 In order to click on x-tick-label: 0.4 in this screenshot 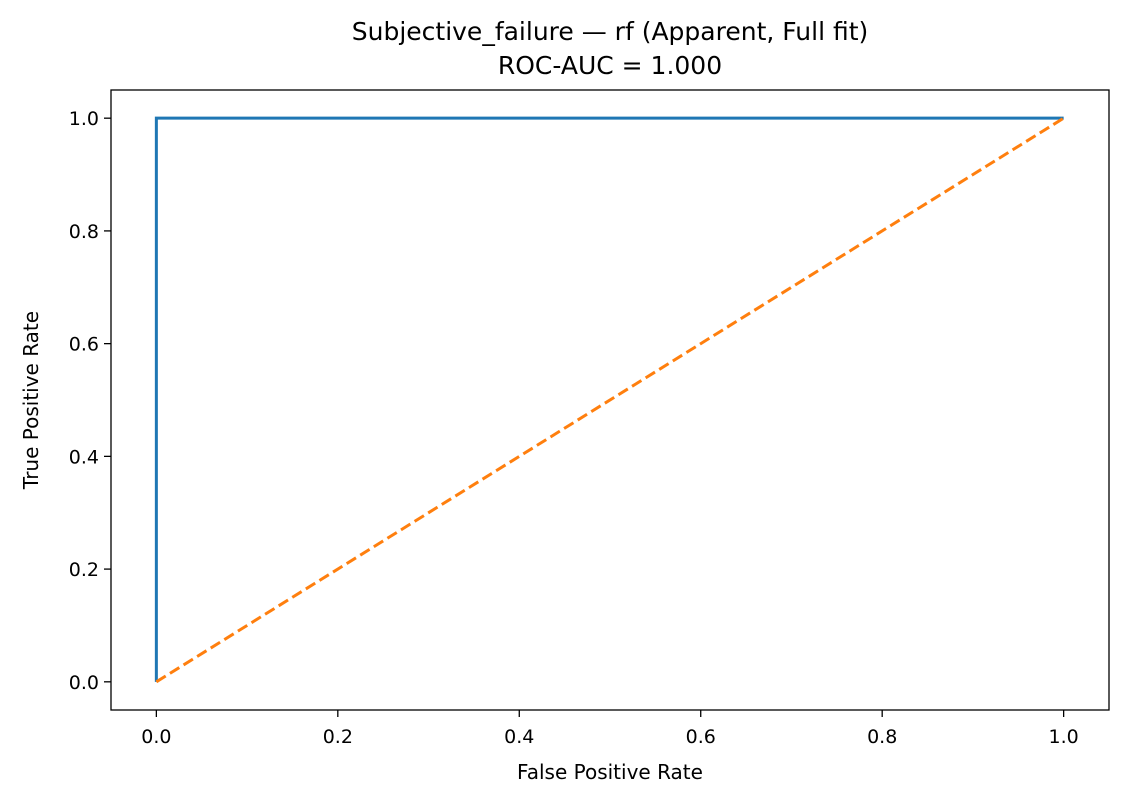, I will do `click(519, 737)`.